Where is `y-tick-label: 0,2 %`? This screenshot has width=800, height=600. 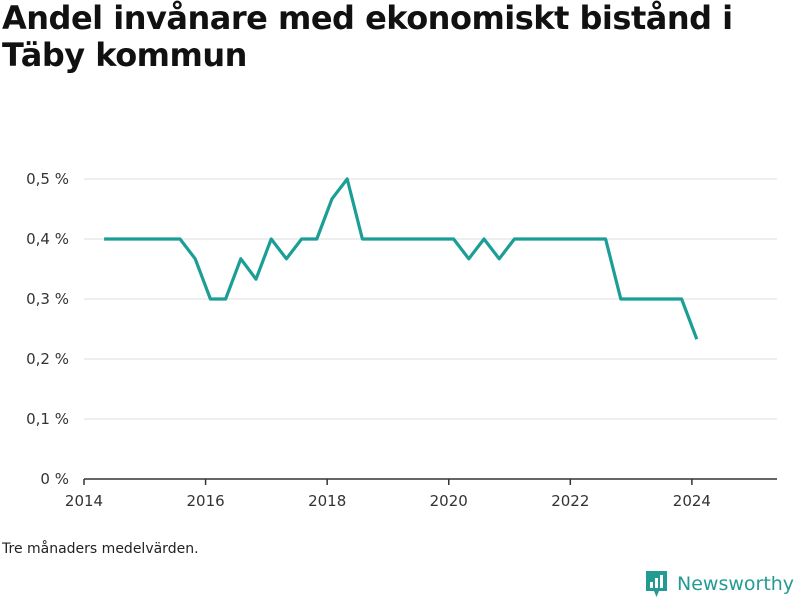 y-tick-label: 0,2 % is located at coordinates (47, 359).